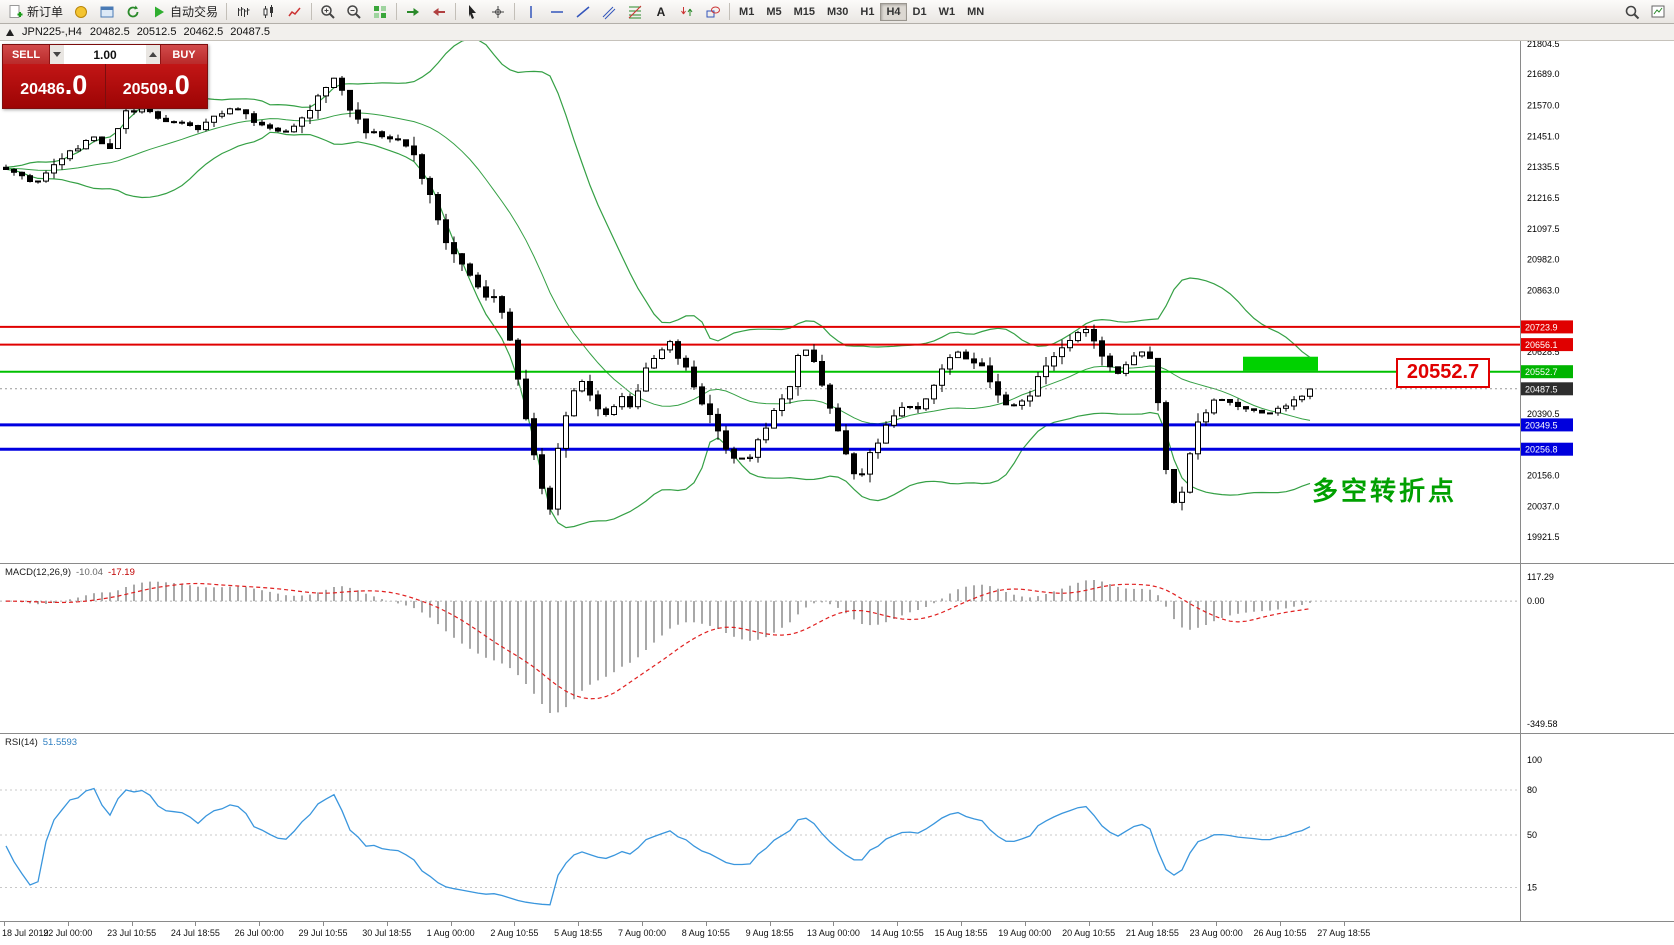  Describe the element at coordinates (1543, 507) in the screenshot. I see `svg-text: 20037.0` at that location.